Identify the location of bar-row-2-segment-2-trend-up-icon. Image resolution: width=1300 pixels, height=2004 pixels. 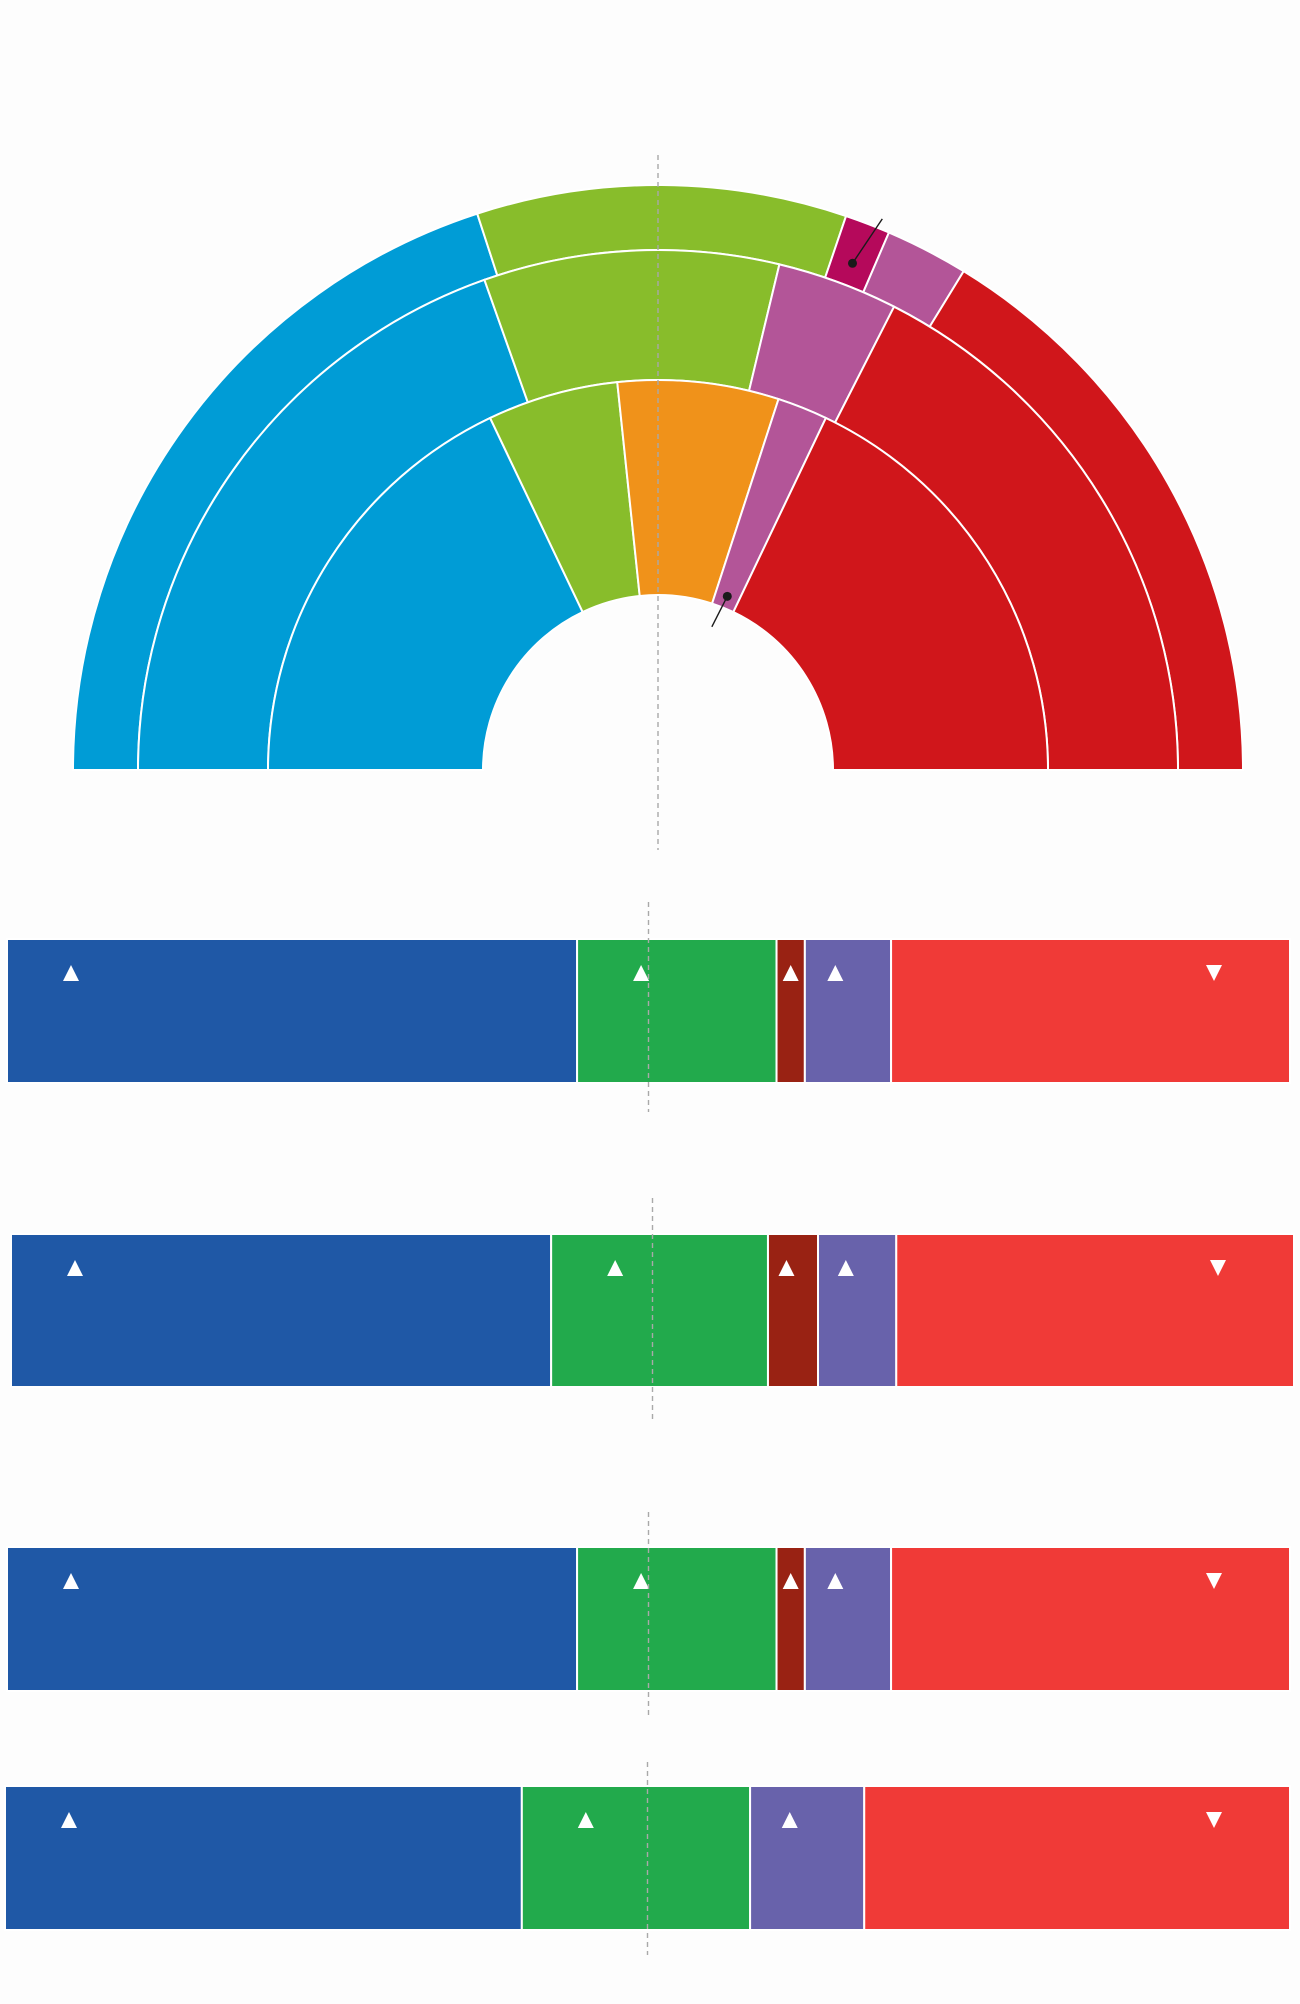
(615, 1268).